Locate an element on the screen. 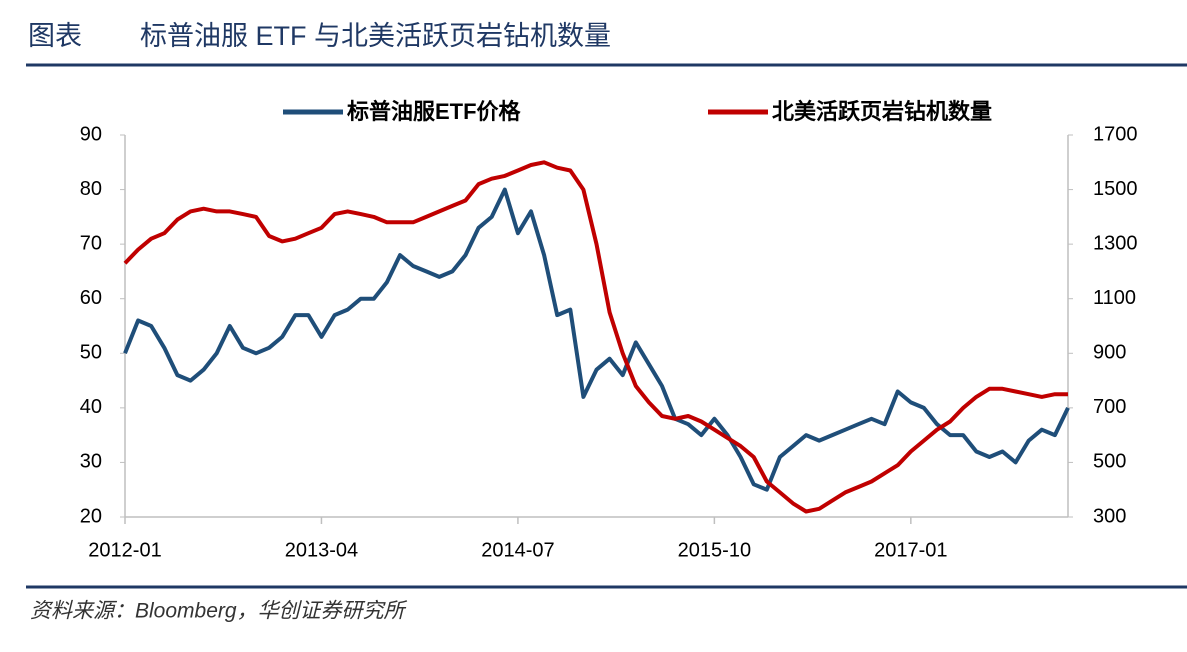 The image size is (1187, 652). y2-tick-label: 1300 is located at coordinates (1115, 243).